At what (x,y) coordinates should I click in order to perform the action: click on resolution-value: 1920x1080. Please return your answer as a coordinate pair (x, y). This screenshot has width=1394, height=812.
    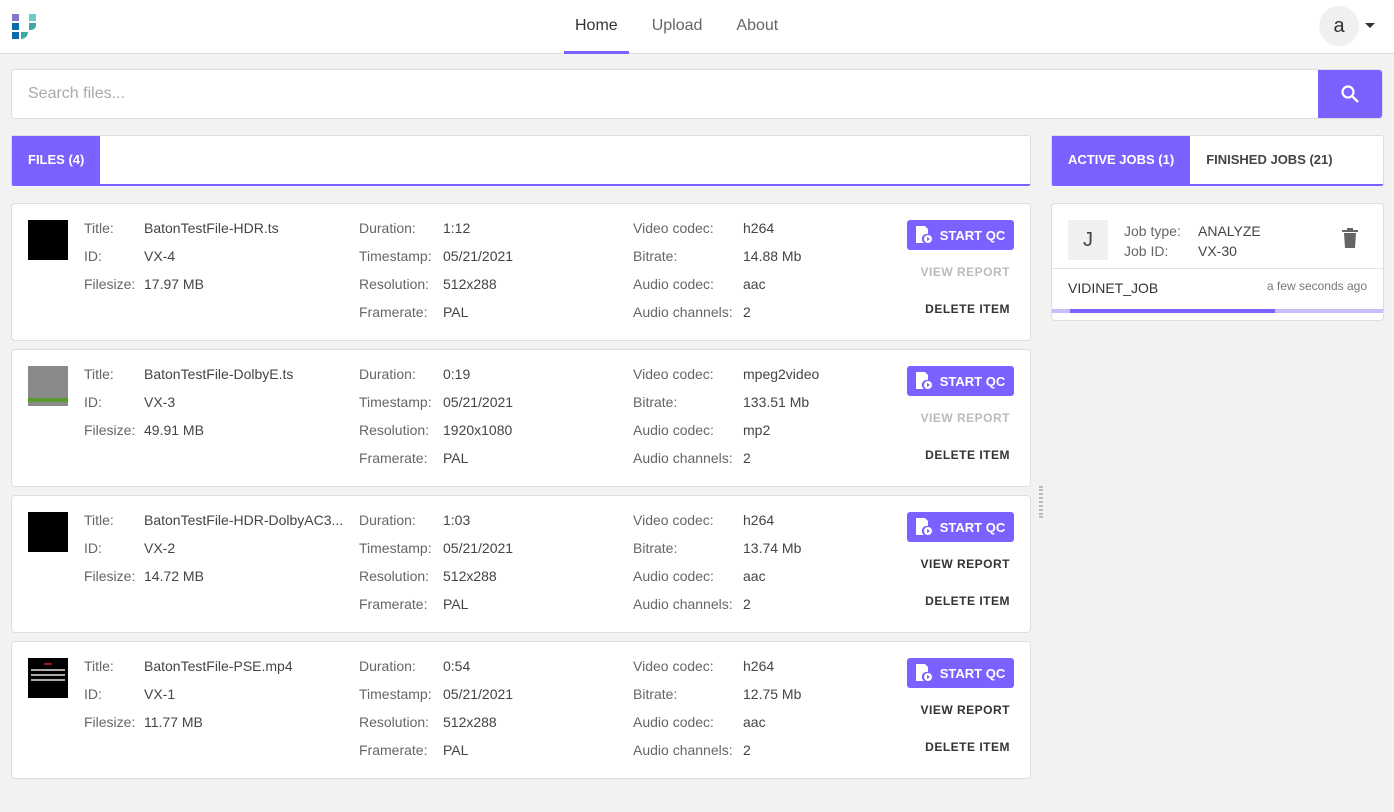
    Looking at the image, I should click on (478, 430).